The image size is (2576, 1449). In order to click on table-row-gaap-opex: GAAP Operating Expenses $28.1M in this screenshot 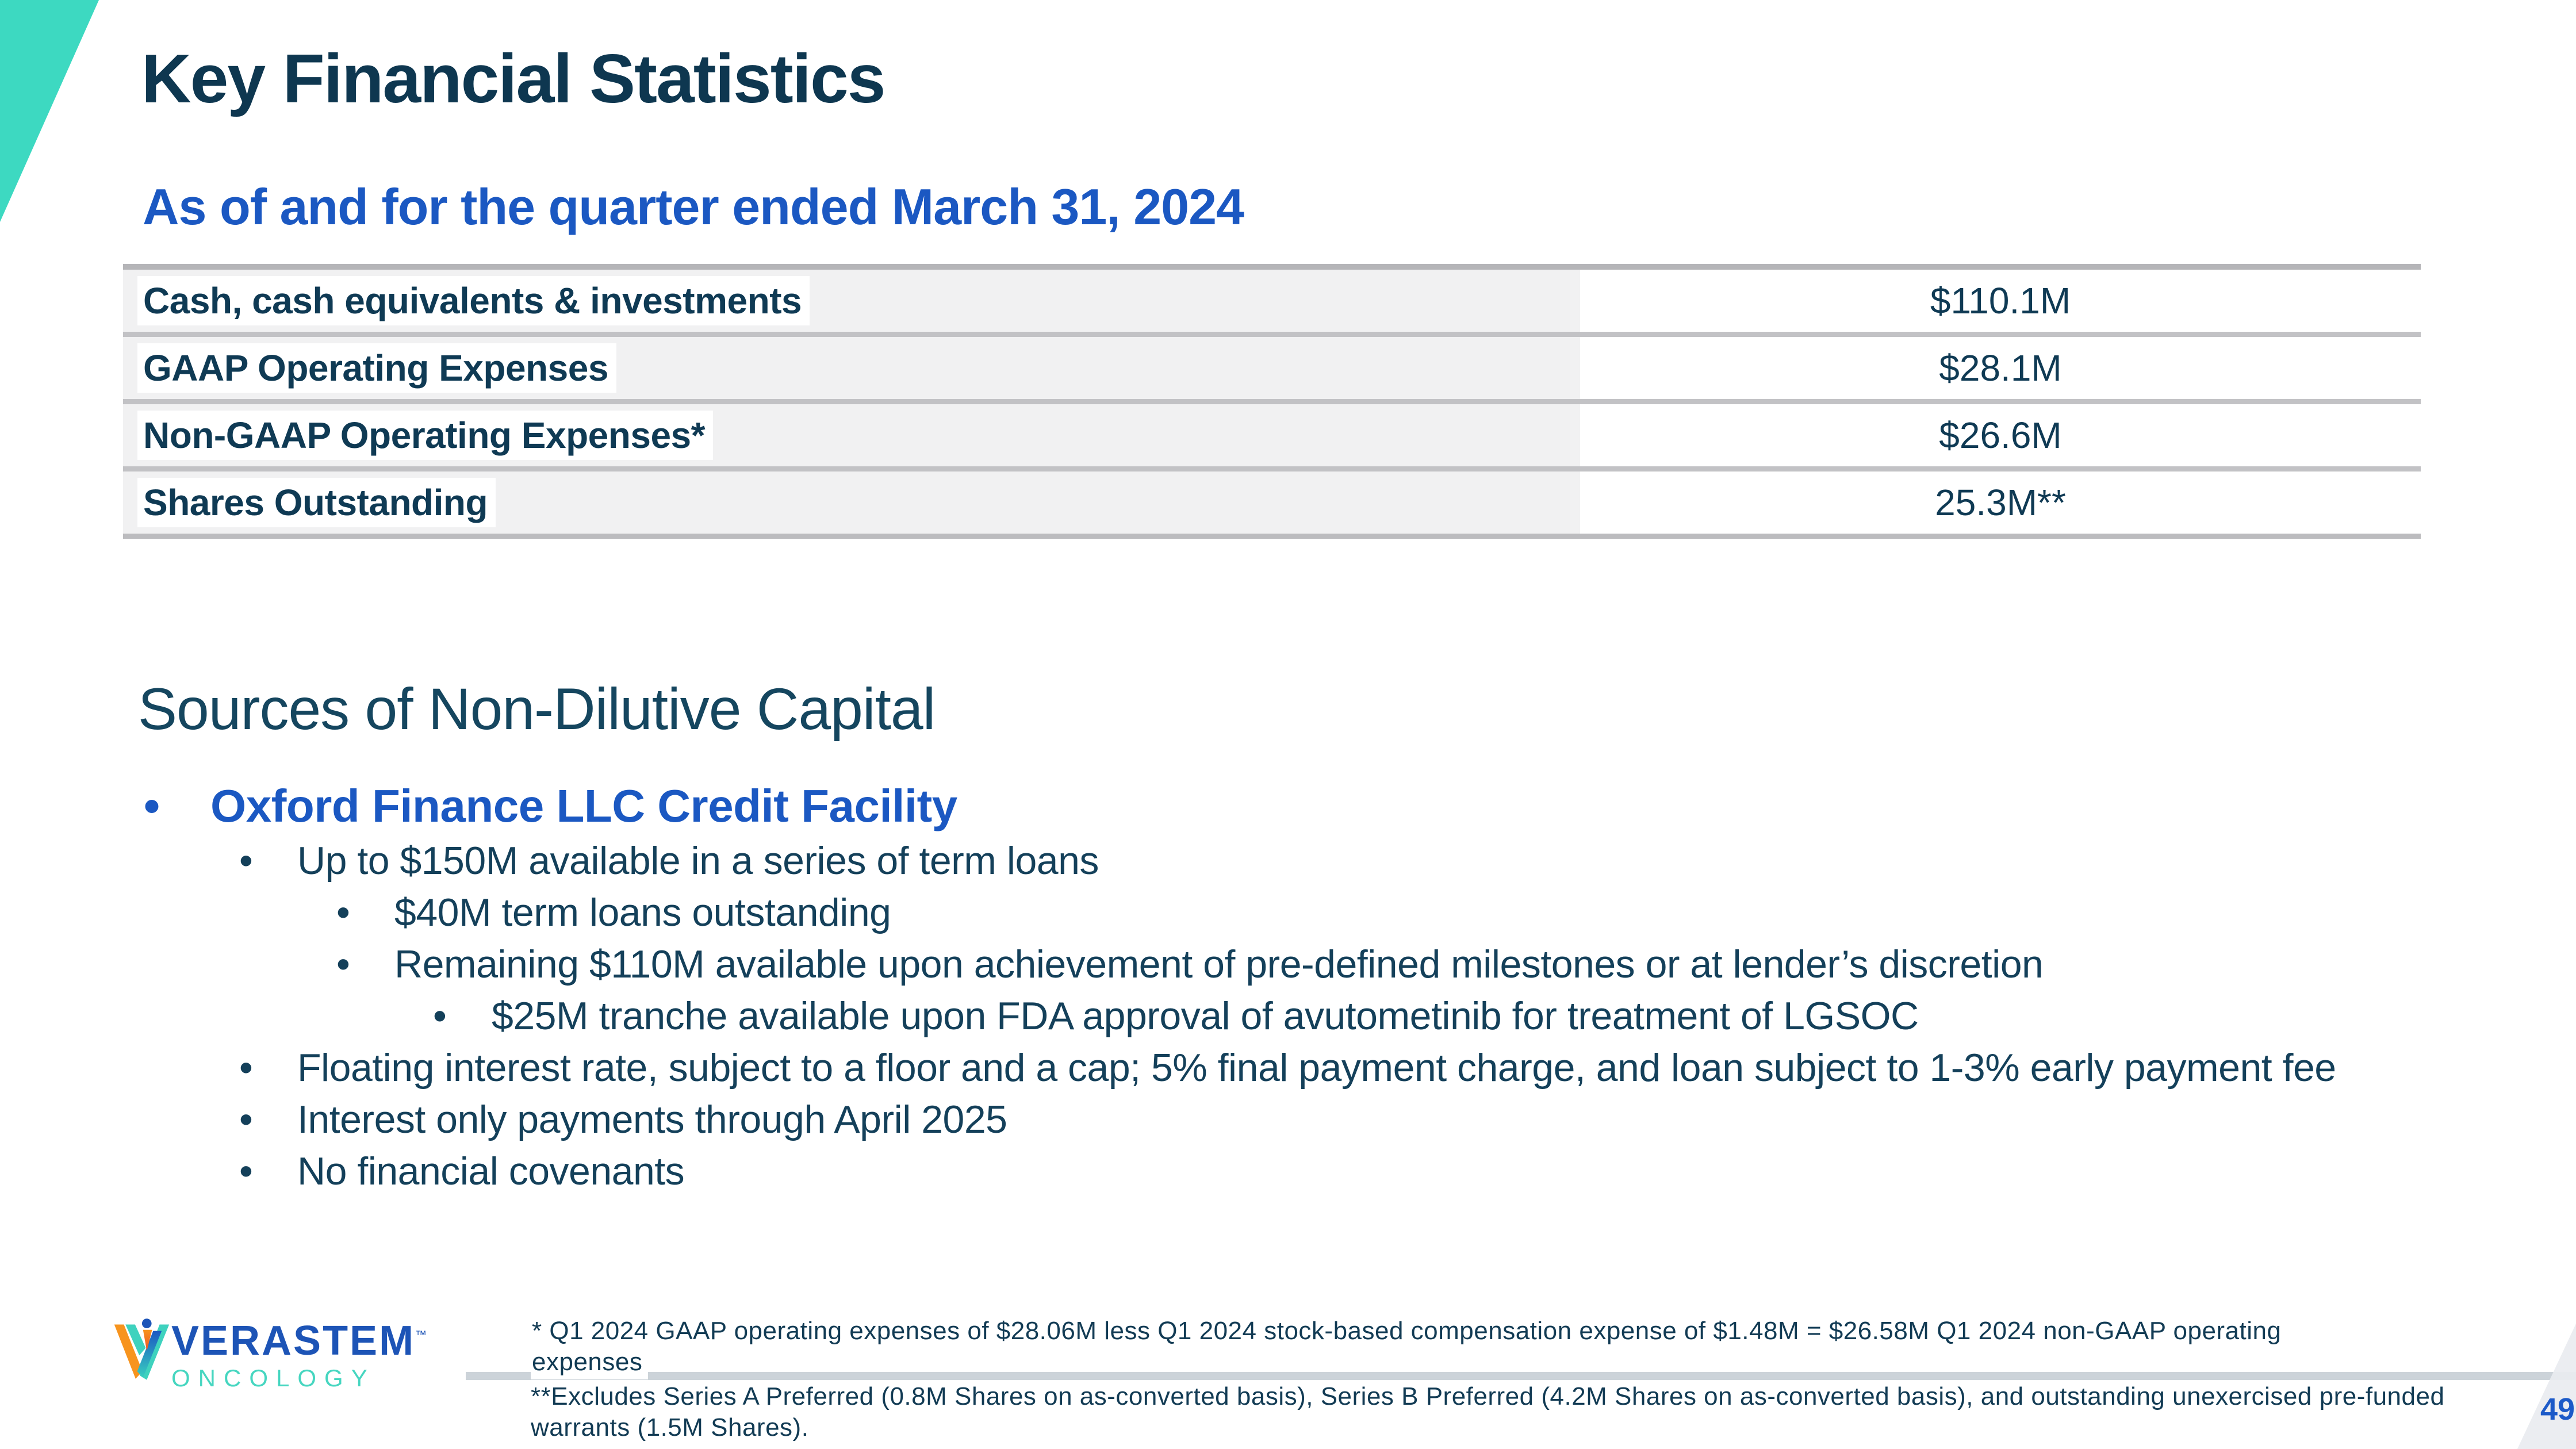, I will do `click(1272, 370)`.